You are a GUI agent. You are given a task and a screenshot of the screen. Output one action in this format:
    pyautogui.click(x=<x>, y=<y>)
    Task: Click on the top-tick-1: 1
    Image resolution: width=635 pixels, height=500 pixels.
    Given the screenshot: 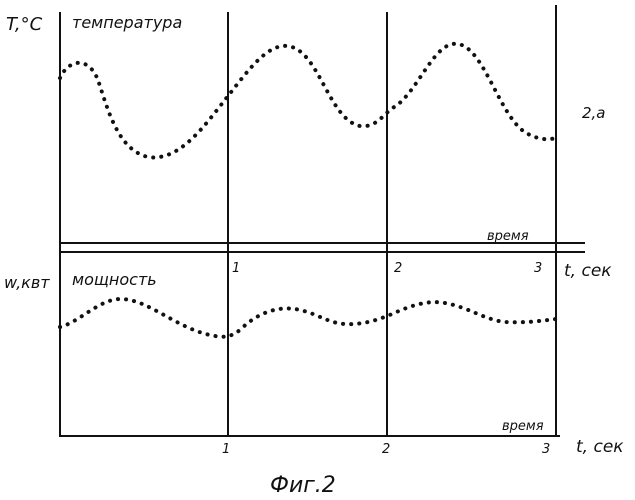 What is the action you would take?
    pyautogui.click(x=236, y=268)
    